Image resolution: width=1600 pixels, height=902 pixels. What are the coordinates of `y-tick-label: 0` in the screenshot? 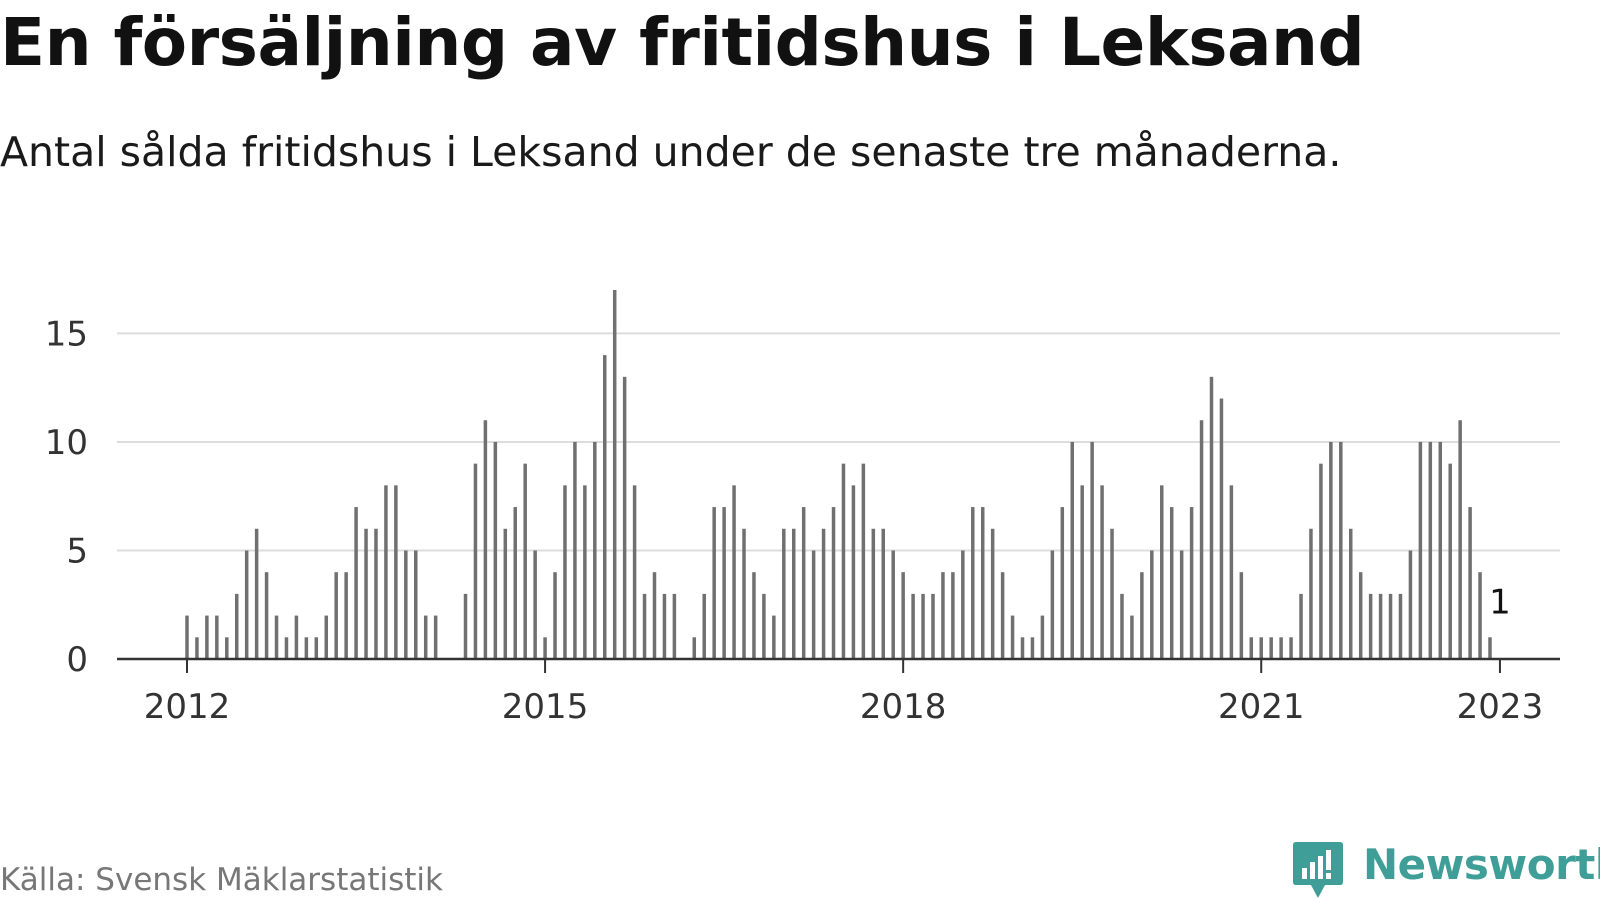 It's located at (77, 660).